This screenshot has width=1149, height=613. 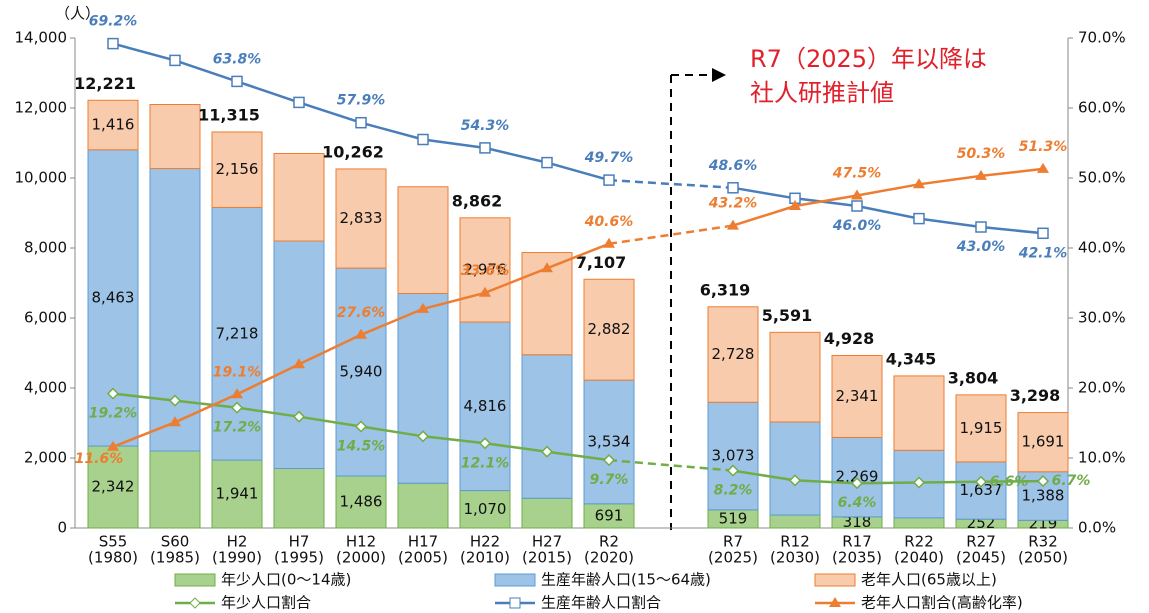 What do you see at coordinates (1043, 496) in the screenshot?
I see `bar-label: 1,388` at bounding box center [1043, 496].